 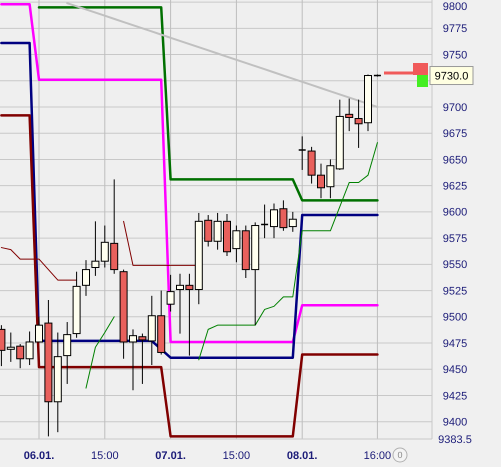 What do you see at coordinates (455, 291) in the screenshot?
I see `y-tick-label: 9525` at bounding box center [455, 291].